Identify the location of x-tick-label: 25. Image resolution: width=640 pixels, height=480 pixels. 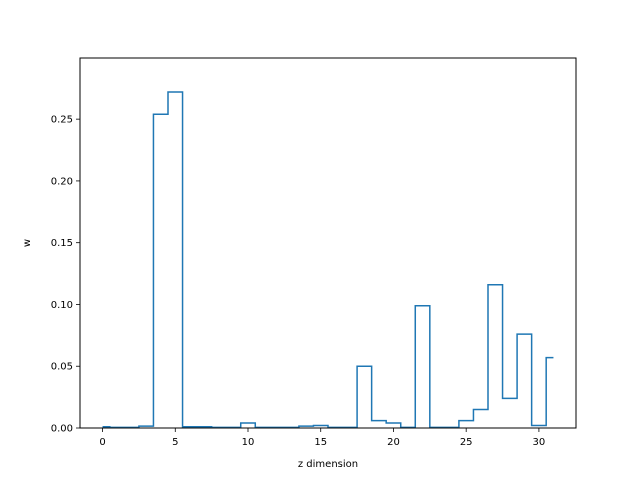
(466, 442).